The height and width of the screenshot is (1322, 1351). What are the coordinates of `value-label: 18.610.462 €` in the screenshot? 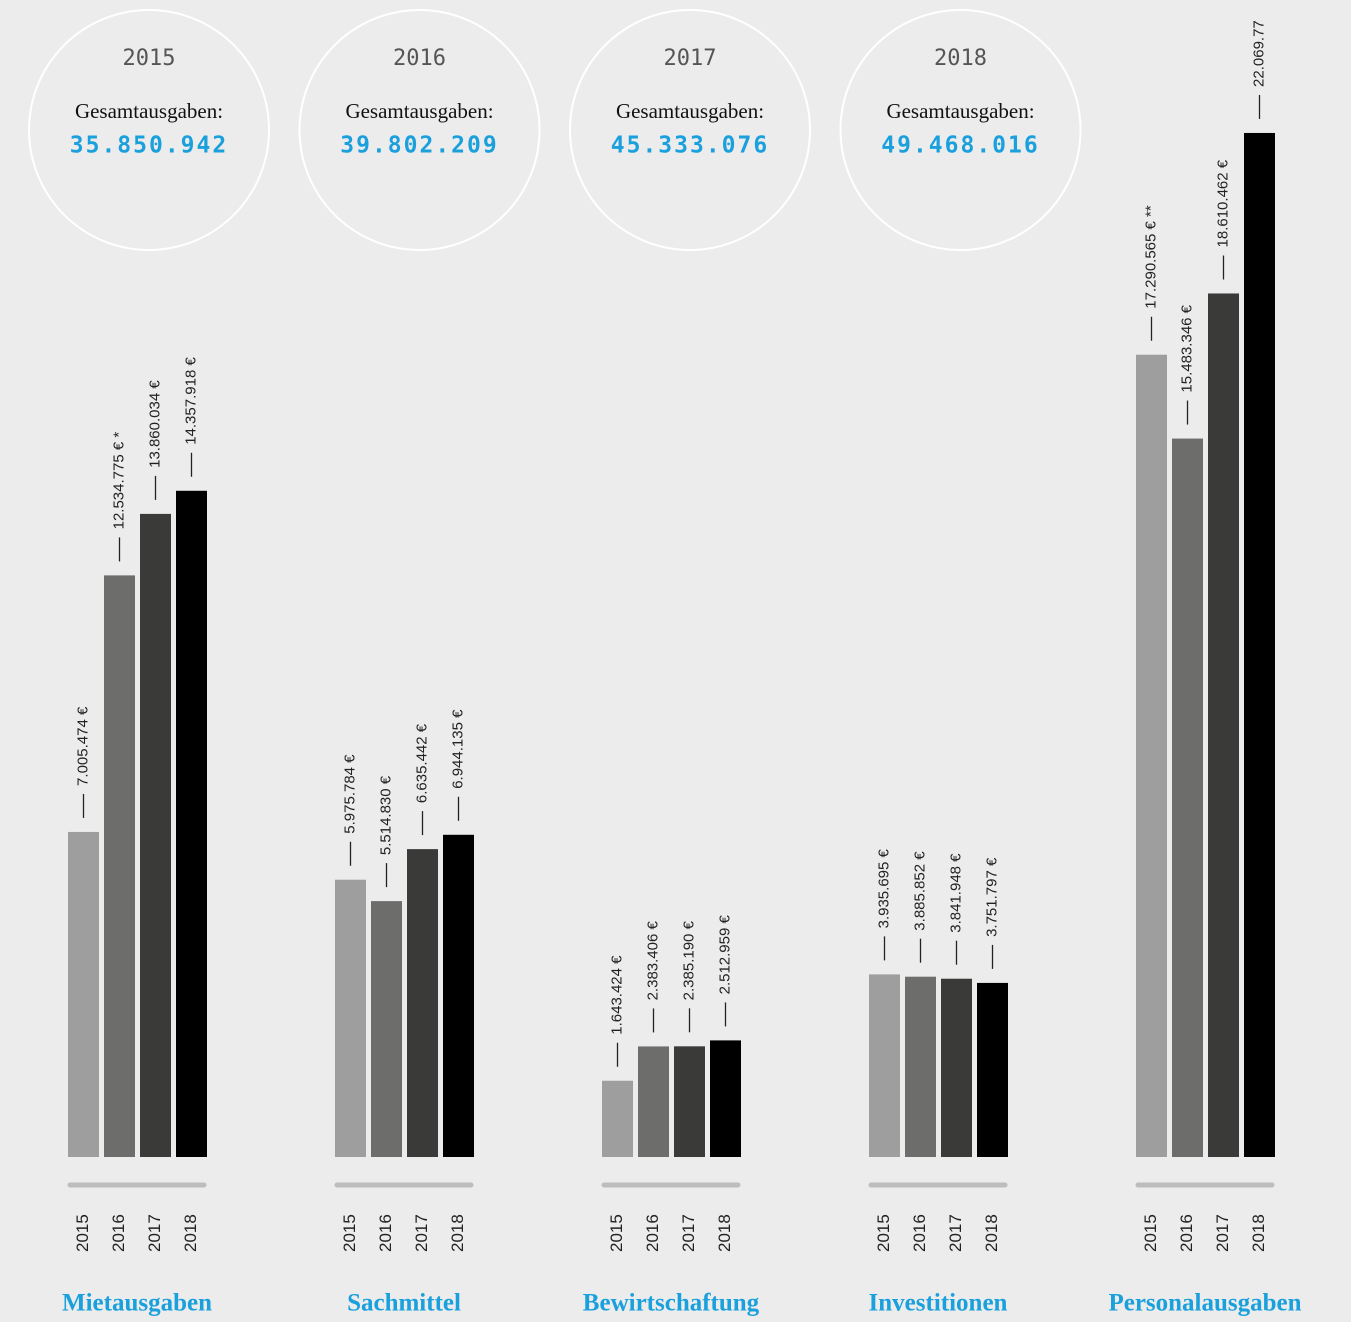 It's located at (1222, 203).